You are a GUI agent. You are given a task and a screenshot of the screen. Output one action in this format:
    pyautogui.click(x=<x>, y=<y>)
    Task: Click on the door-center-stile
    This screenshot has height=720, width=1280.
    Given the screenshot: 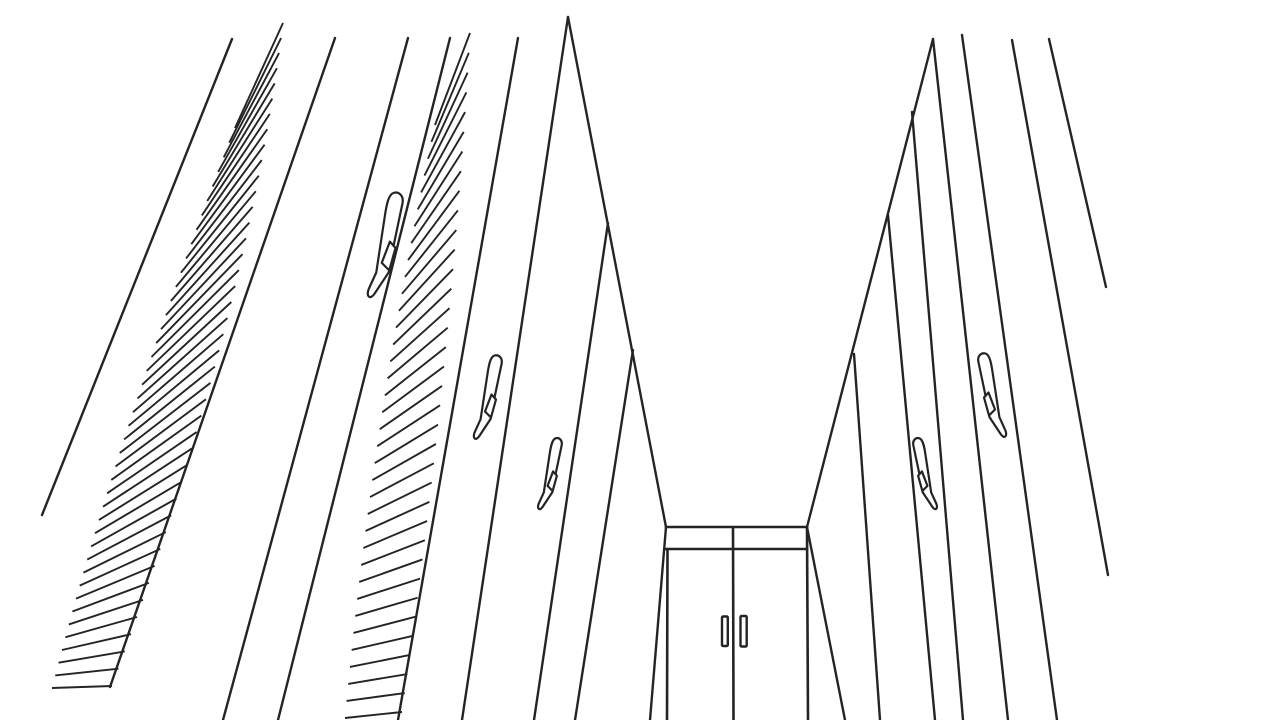 What is the action you would take?
    pyautogui.click(x=733, y=622)
    